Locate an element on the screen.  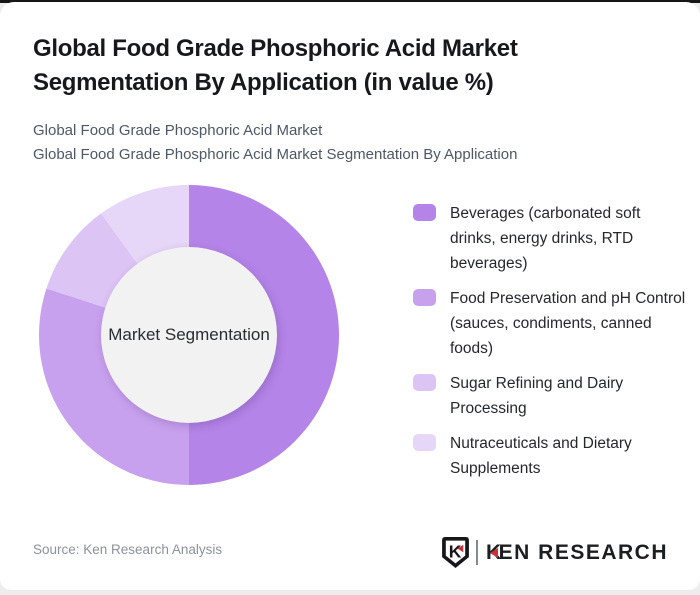
legend-label: Sugar Refining and Dairy Processing is located at coordinates (537, 396).